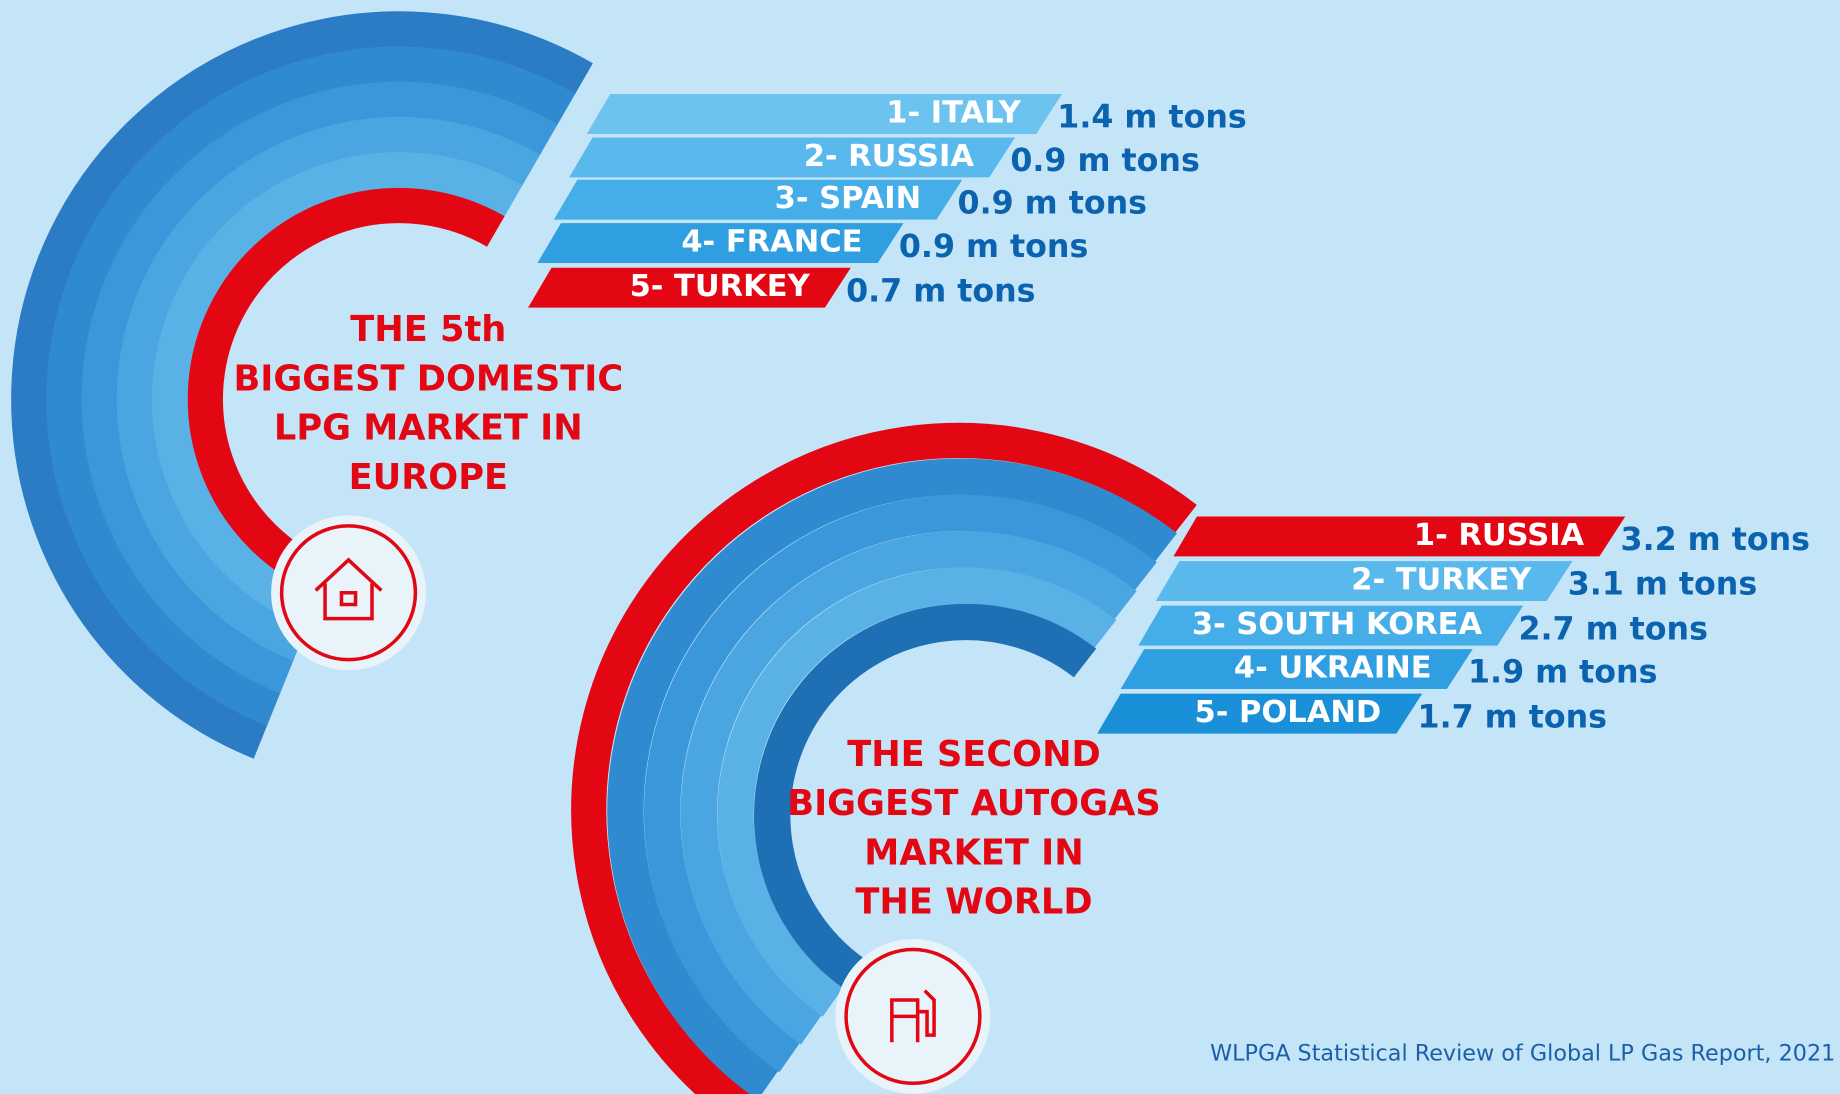  Describe the element at coordinates (428, 329) in the screenshot. I see `panel-title: THE 5th` at that location.